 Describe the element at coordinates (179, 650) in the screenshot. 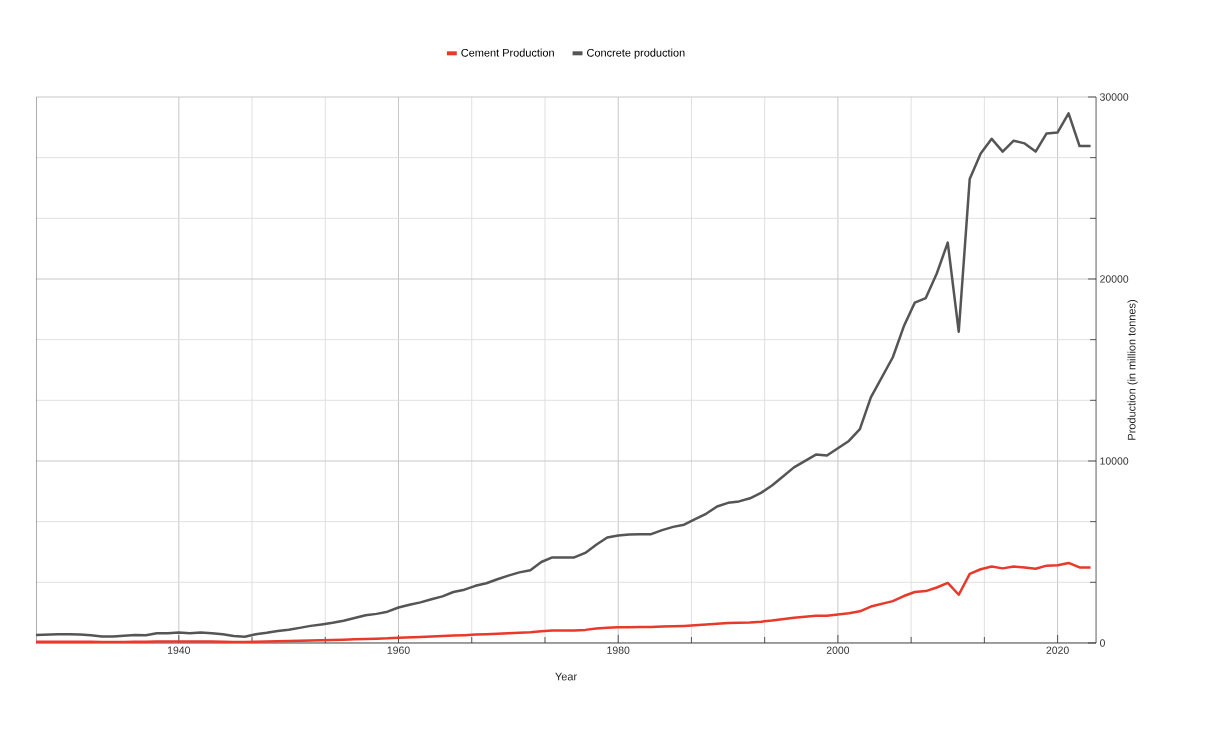

I see `x-tick-label: 1940` at that location.